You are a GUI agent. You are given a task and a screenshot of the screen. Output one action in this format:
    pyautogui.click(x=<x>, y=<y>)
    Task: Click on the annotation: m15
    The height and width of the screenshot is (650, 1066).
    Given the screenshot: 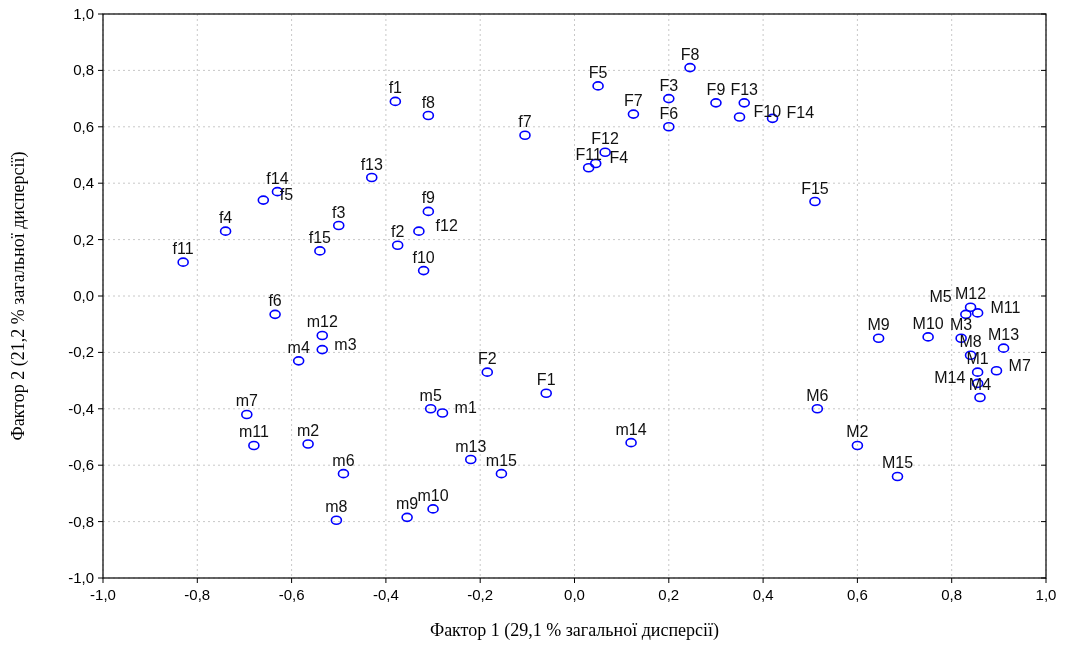 What is the action you would take?
    pyautogui.click(x=501, y=460)
    